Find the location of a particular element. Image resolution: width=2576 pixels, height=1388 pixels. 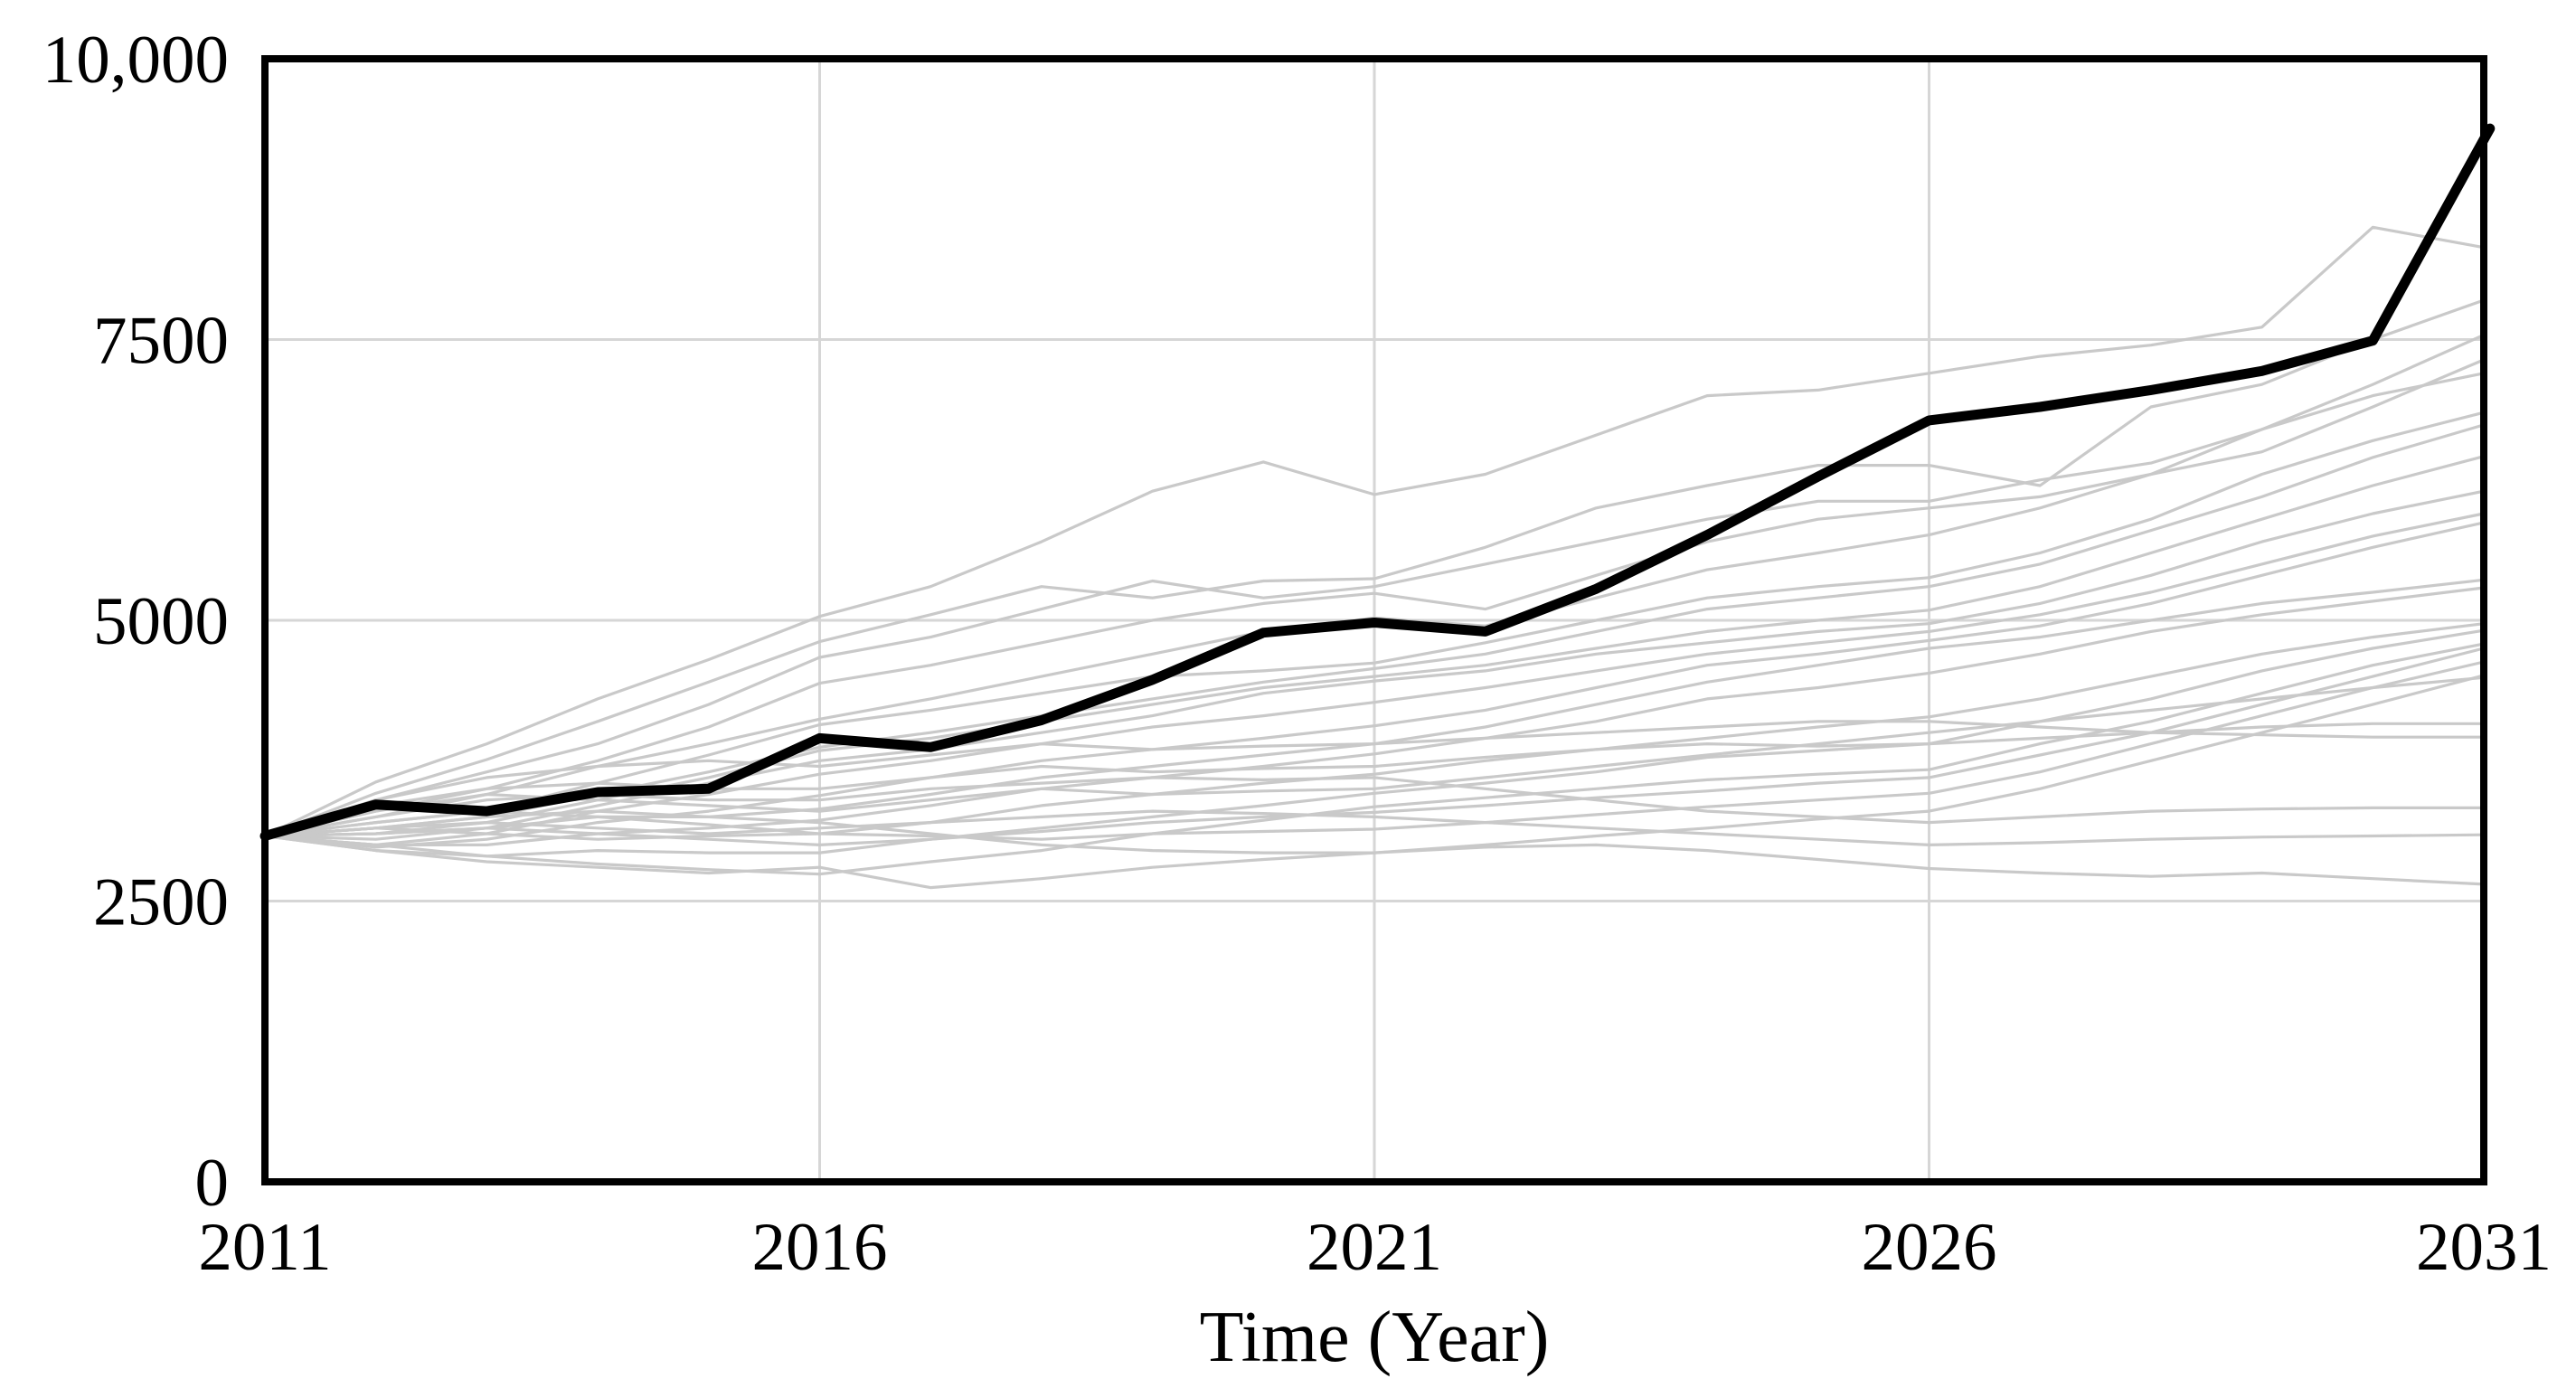

y-tick-label: 0 is located at coordinates (212, 1183).